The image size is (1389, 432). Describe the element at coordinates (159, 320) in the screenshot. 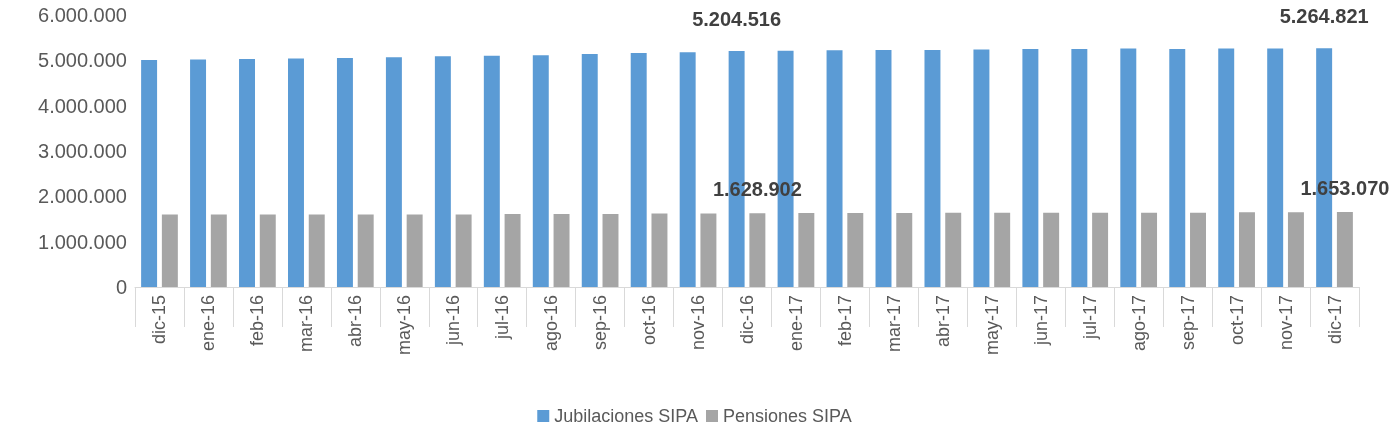

I see `x-tick-label: dic-15` at that location.